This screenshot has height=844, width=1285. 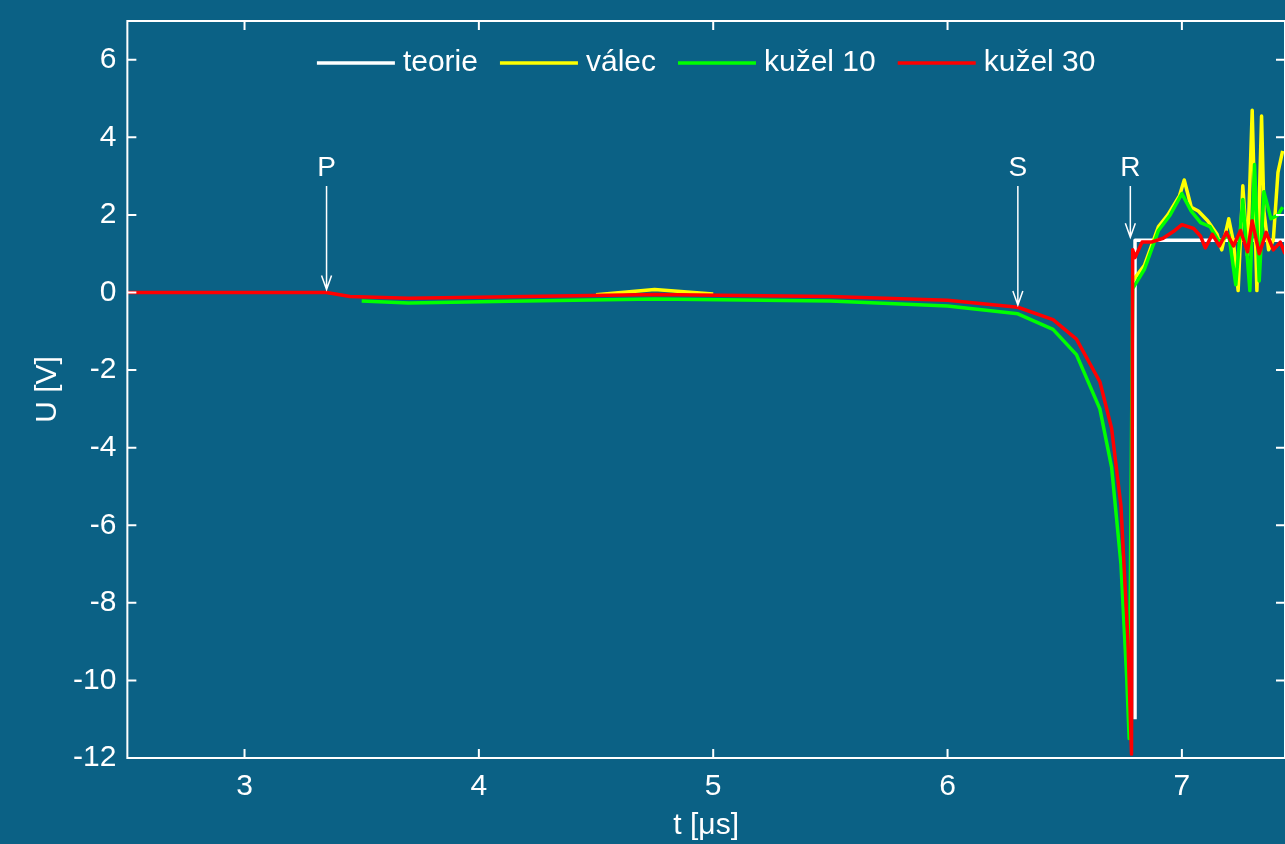 What do you see at coordinates (103, 445) in the screenshot?
I see `y-tick-label: -4` at bounding box center [103, 445].